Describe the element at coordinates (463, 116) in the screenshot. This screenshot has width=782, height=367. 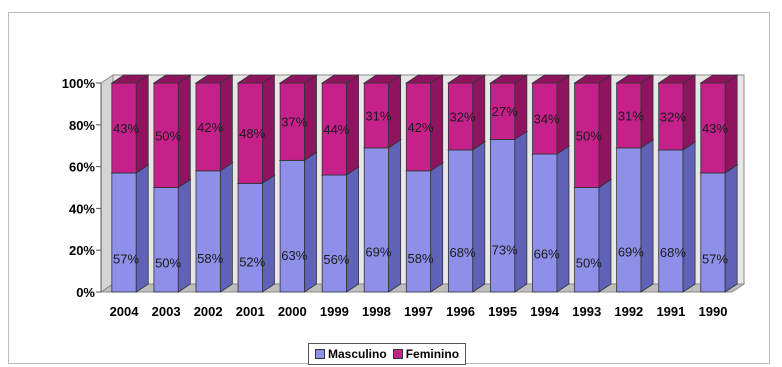
I see `data-label-feminino-1996: 32%` at that location.